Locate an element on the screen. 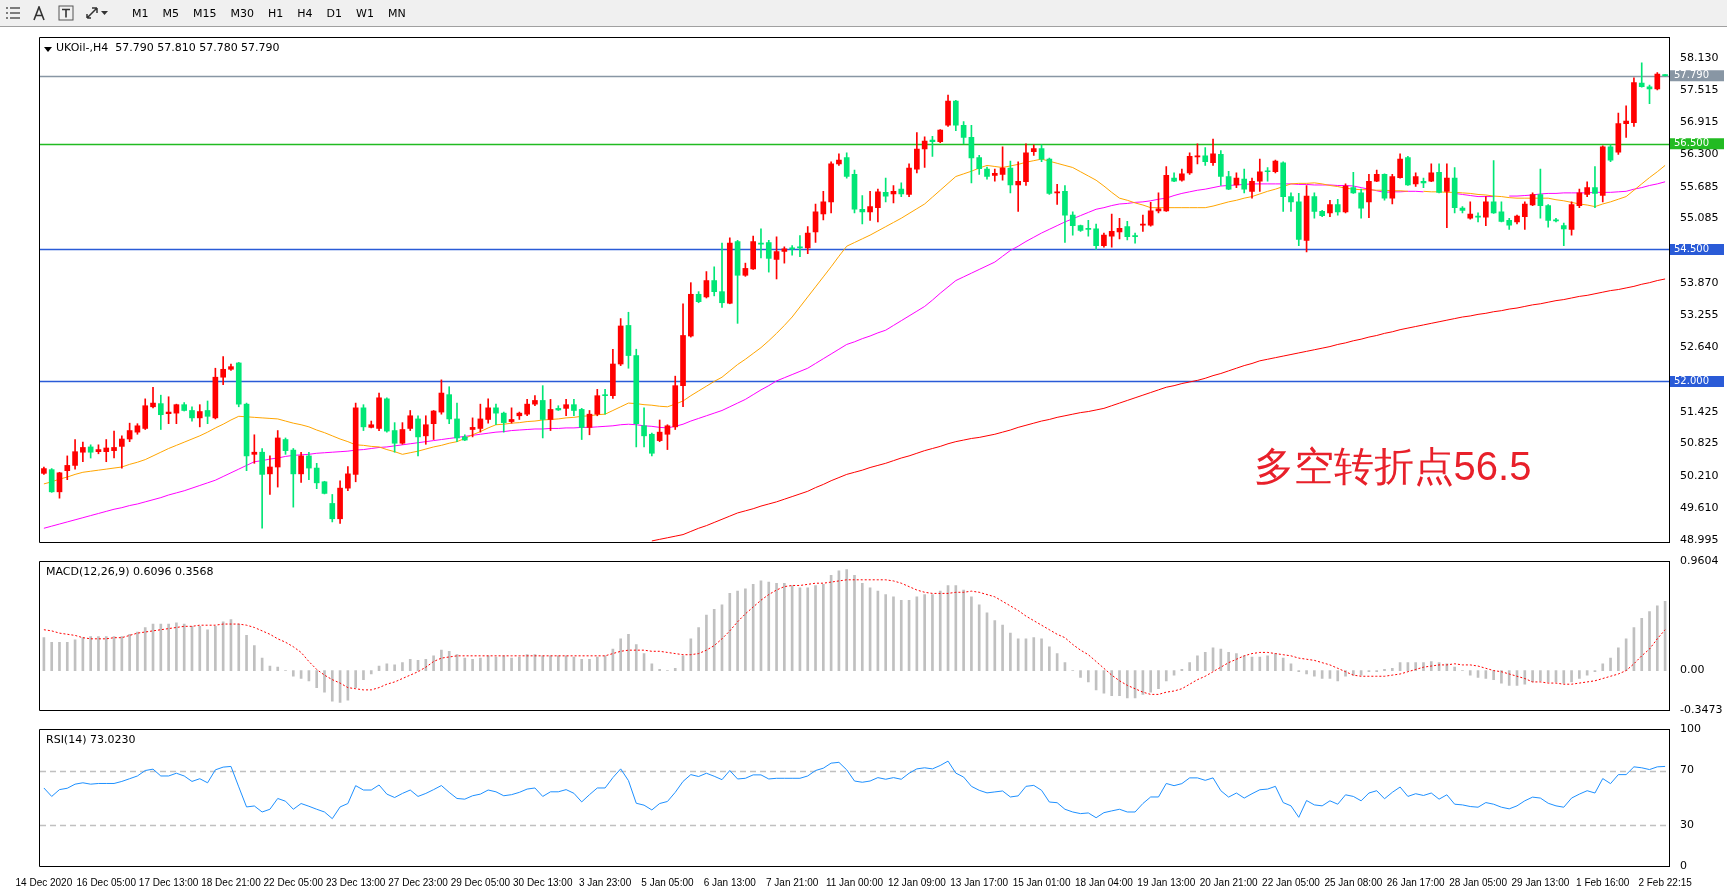  y-tick-label: 70 is located at coordinates (1687, 770).